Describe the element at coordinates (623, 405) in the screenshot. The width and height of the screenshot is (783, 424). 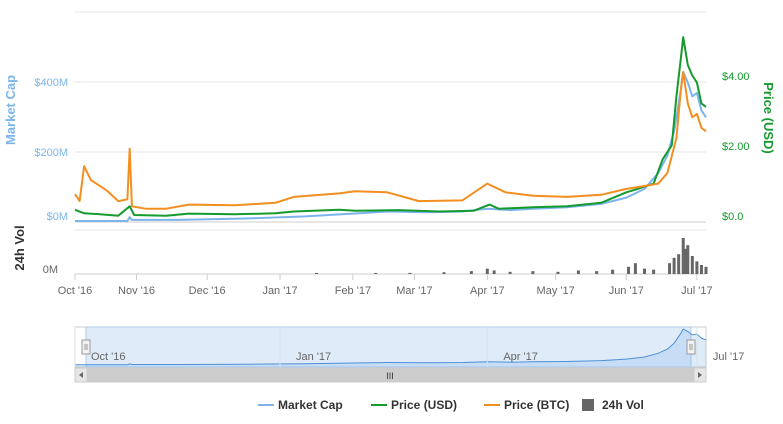
I see `legend-label: 24h Vol` at that location.